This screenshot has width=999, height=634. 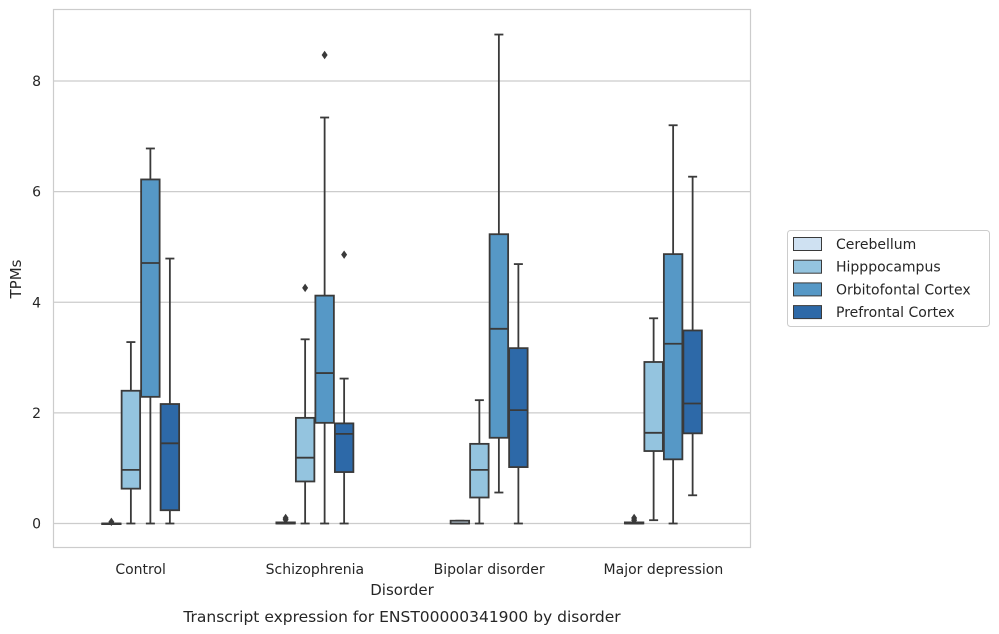 What do you see at coordinates (140, 570) in the screenshot?
I see `x-tick-label: Control` at bounding box center [140, 570].